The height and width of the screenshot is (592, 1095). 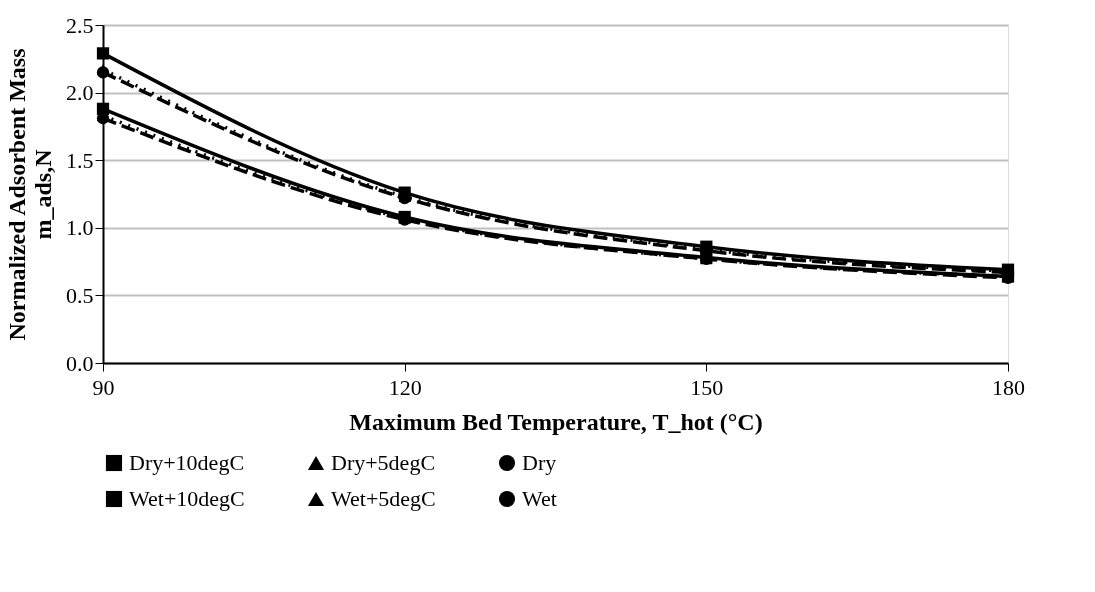 What do you see at coordinates (383, 462) in the screenshot?
I see `legend-label: Dry+5degC` at bounding box center [383, 462].